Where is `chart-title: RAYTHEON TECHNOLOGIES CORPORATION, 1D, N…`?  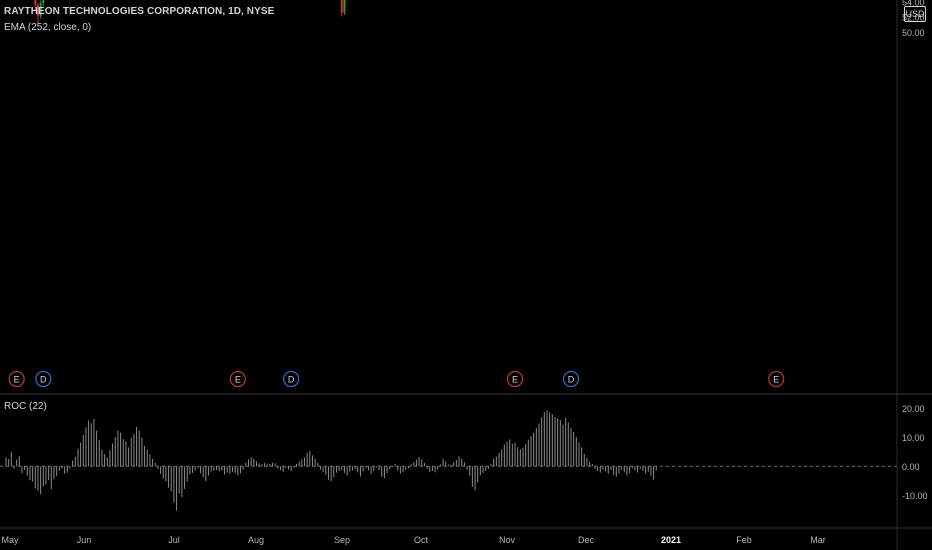
chart-title: RAYTHEON TECHNOLOGIES CORPORATION, 1D, N… is located at coordinates (139, 11).